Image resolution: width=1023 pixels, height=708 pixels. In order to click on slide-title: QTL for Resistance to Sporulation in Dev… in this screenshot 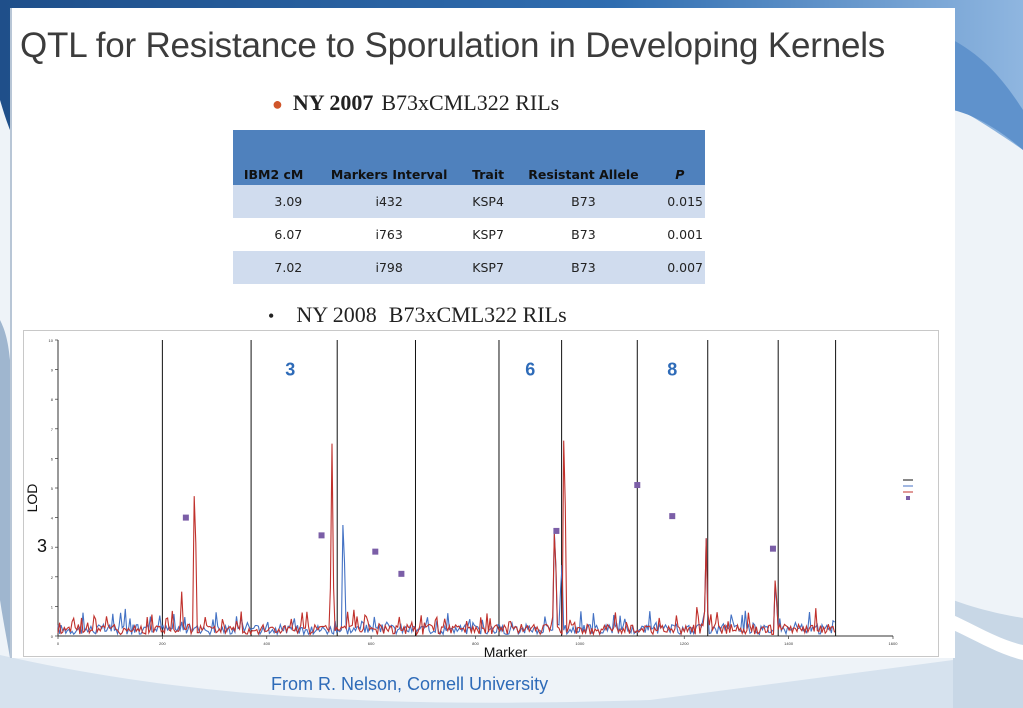, I will do `click(453, 45)`.